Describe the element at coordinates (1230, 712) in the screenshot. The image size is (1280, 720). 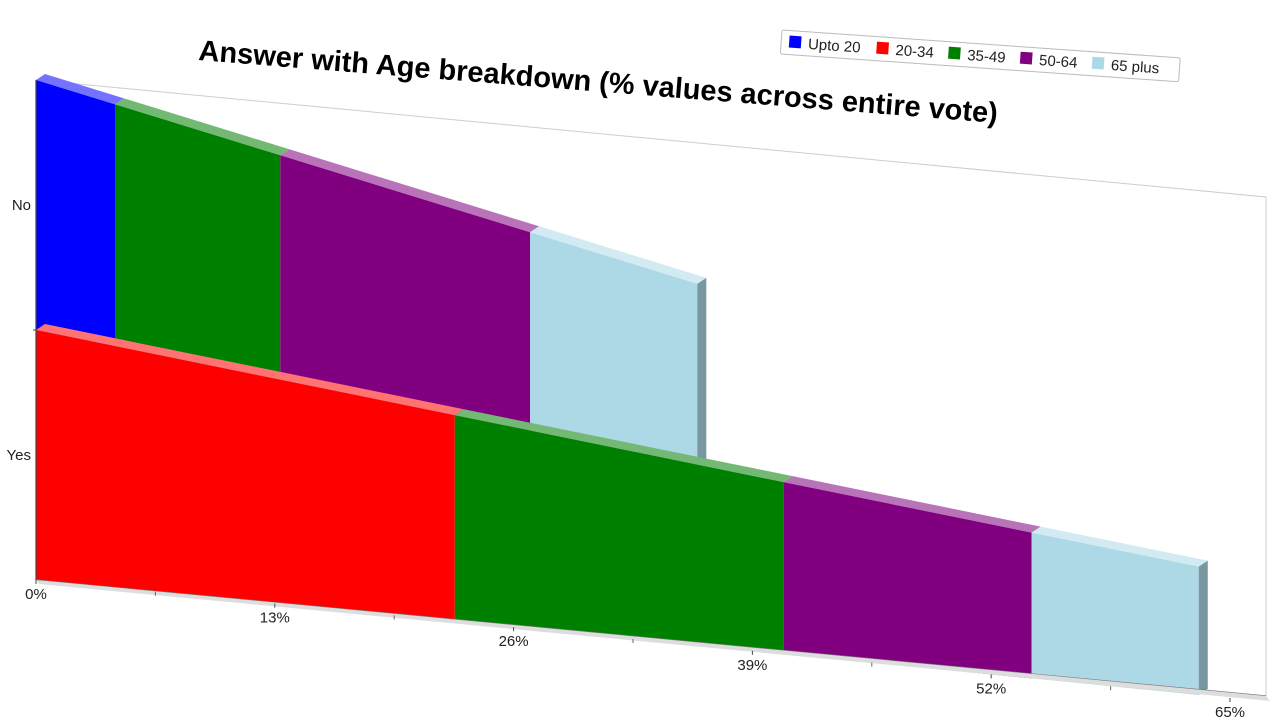
I see `x-tick-label: 65%` at that location.